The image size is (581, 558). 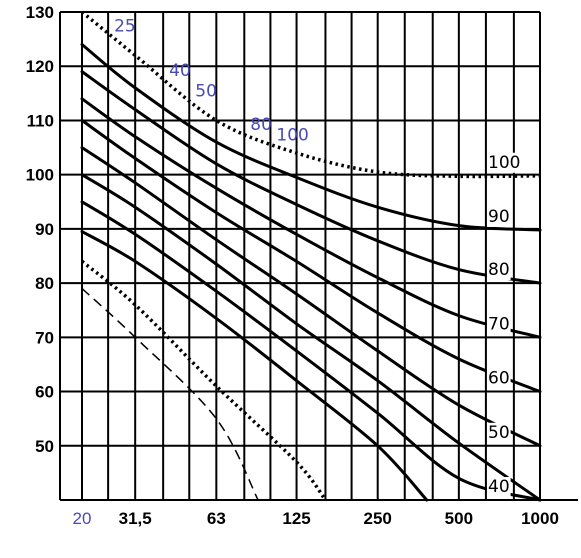 I want to click on x-tick-label: 250, so click(x=378, y=518).